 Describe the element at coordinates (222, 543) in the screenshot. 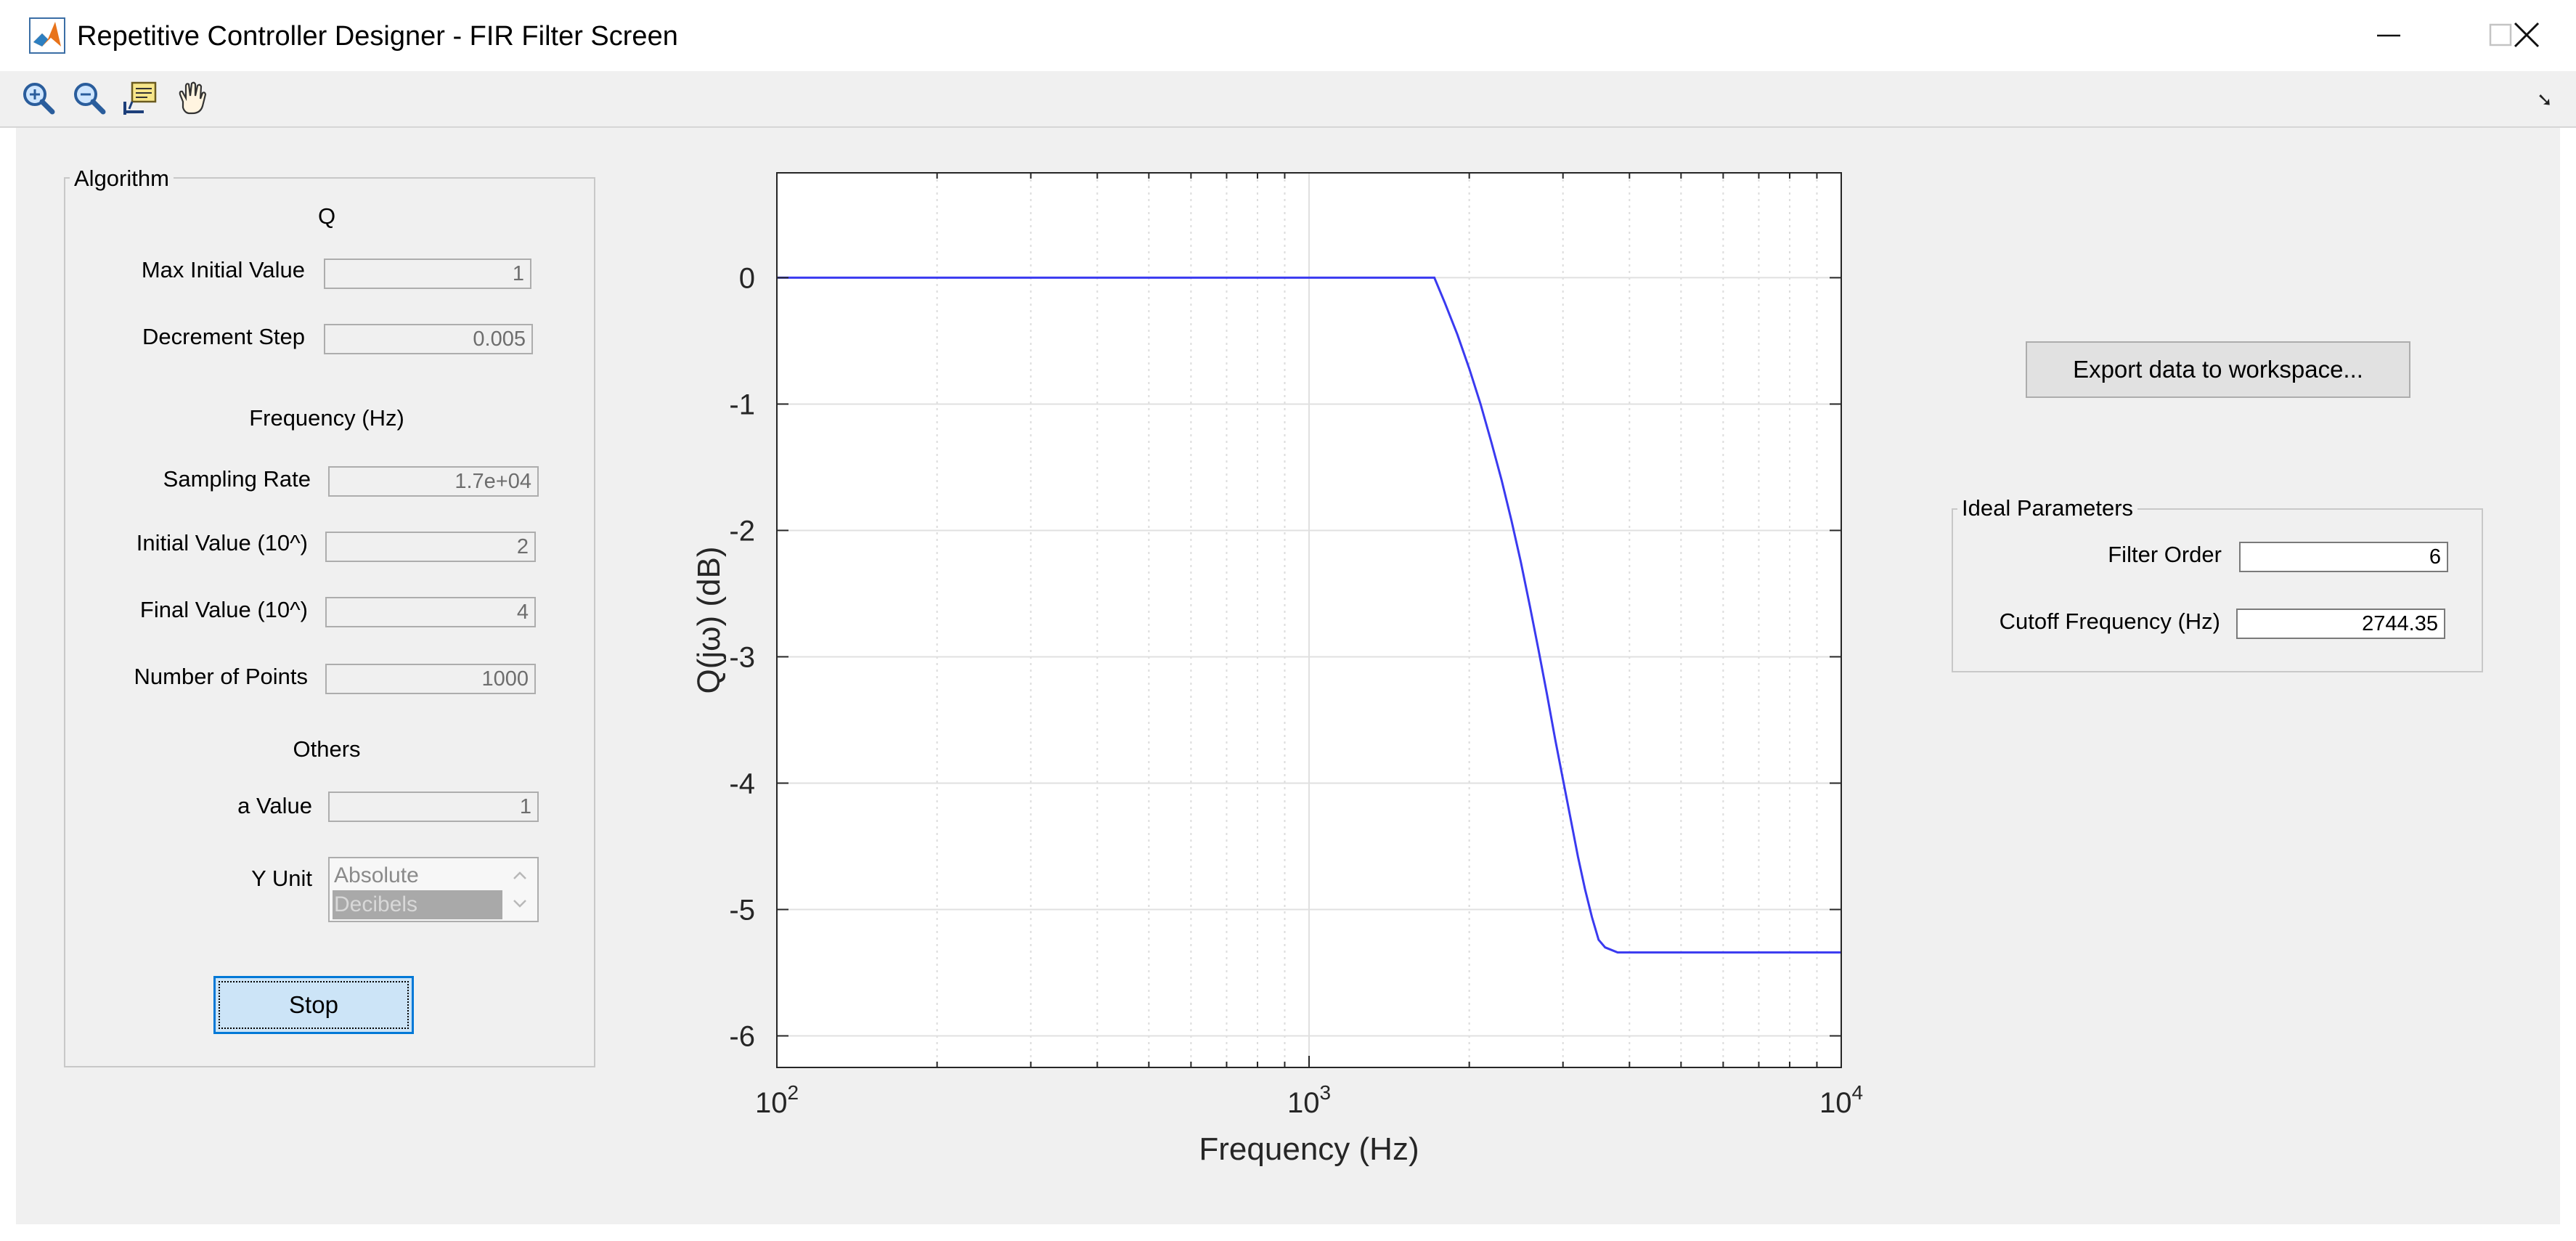

I see `initial-value-label: Initial Value (10^)` at that location.